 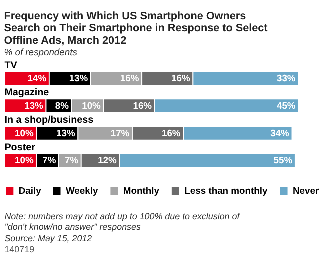 What do you see at coordinates (286, 78) in the screenshot?
I see `data-label: 33%` at bounding box center [286, 78].